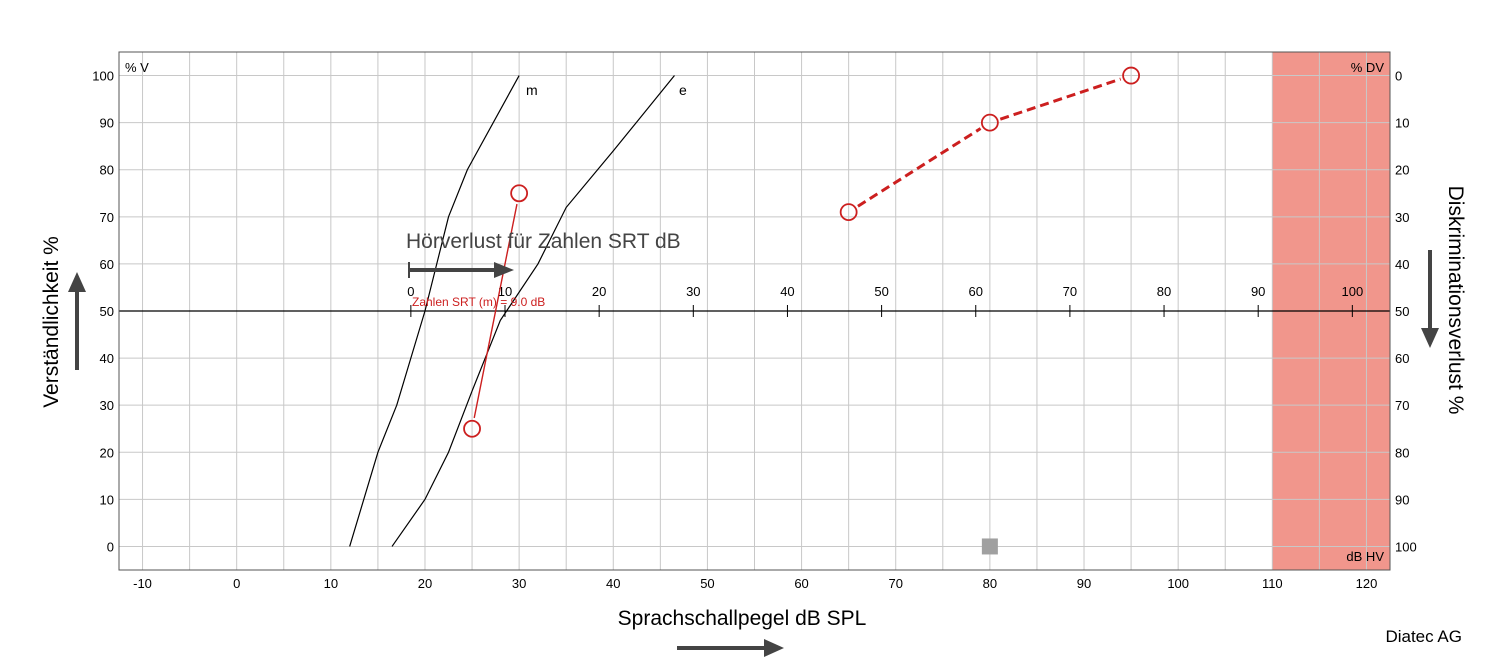  I want to click on y-left-tick-label: 0, so click(110, 546).